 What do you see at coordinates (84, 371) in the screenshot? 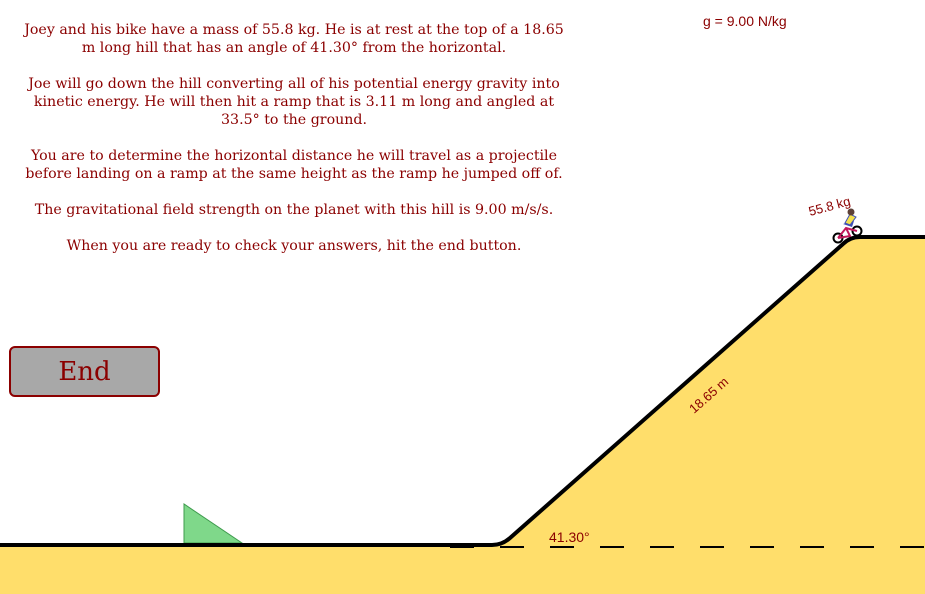
I see `end-button: End` at bounding box center [84, 371].